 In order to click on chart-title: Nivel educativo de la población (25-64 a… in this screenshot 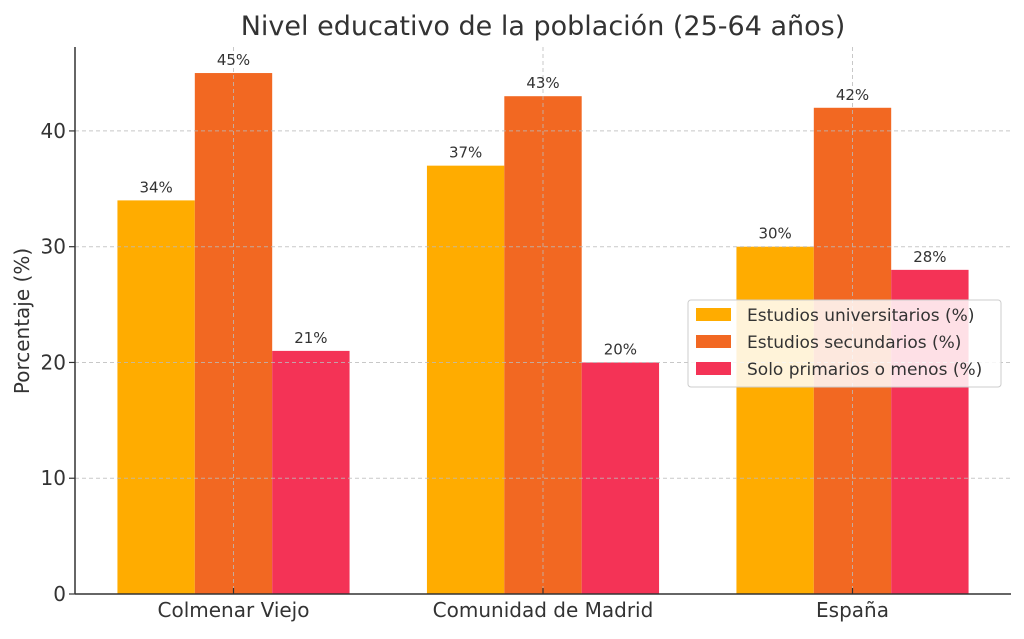, I will do `click(543, 26)`.